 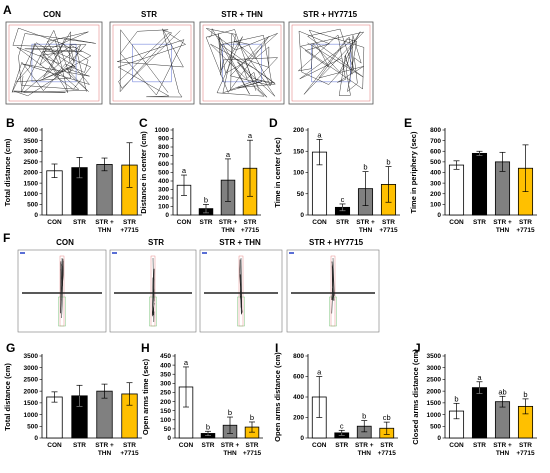 I want to click on panel-letter-a: A, so click(x=7, y=10).